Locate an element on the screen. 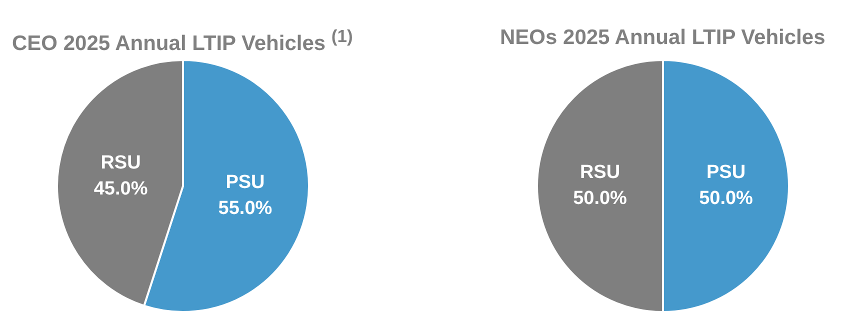  chart-title: CEO 2025 Annual LTIP Vehicles $^{(1)}$ is located at coordinates (182, 41).